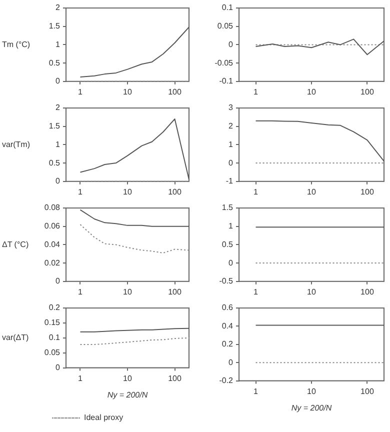 This screenshot has height=432, width=390. I want to click on y-axis-title: Tm (°C), so click(16, 44).